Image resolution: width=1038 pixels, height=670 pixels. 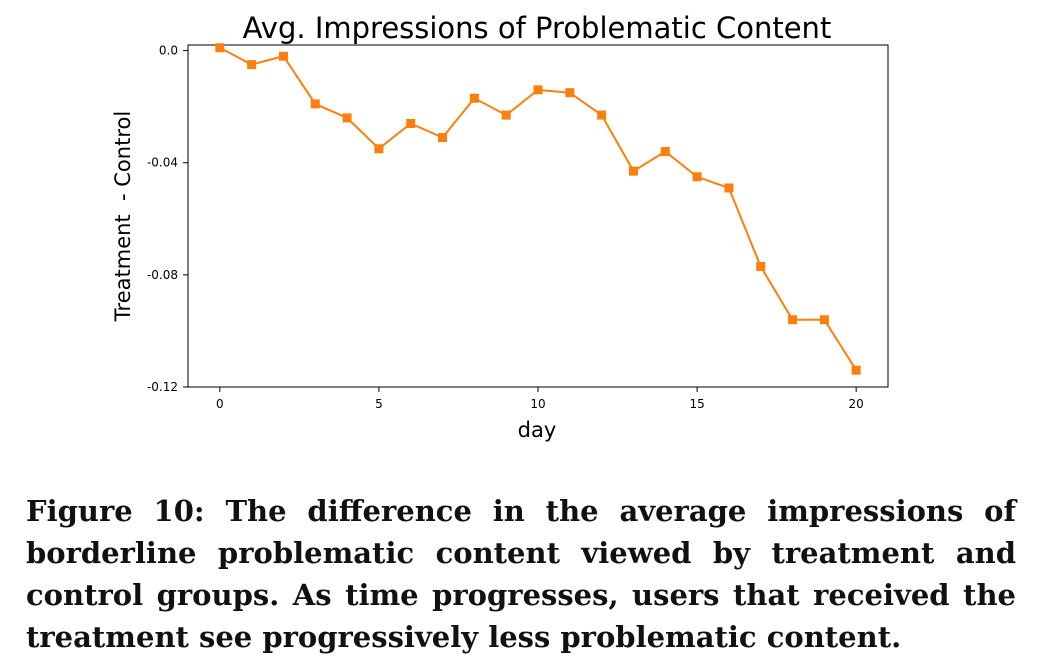 I want to click on x-axis-label: day, so click(x=537, y=430).